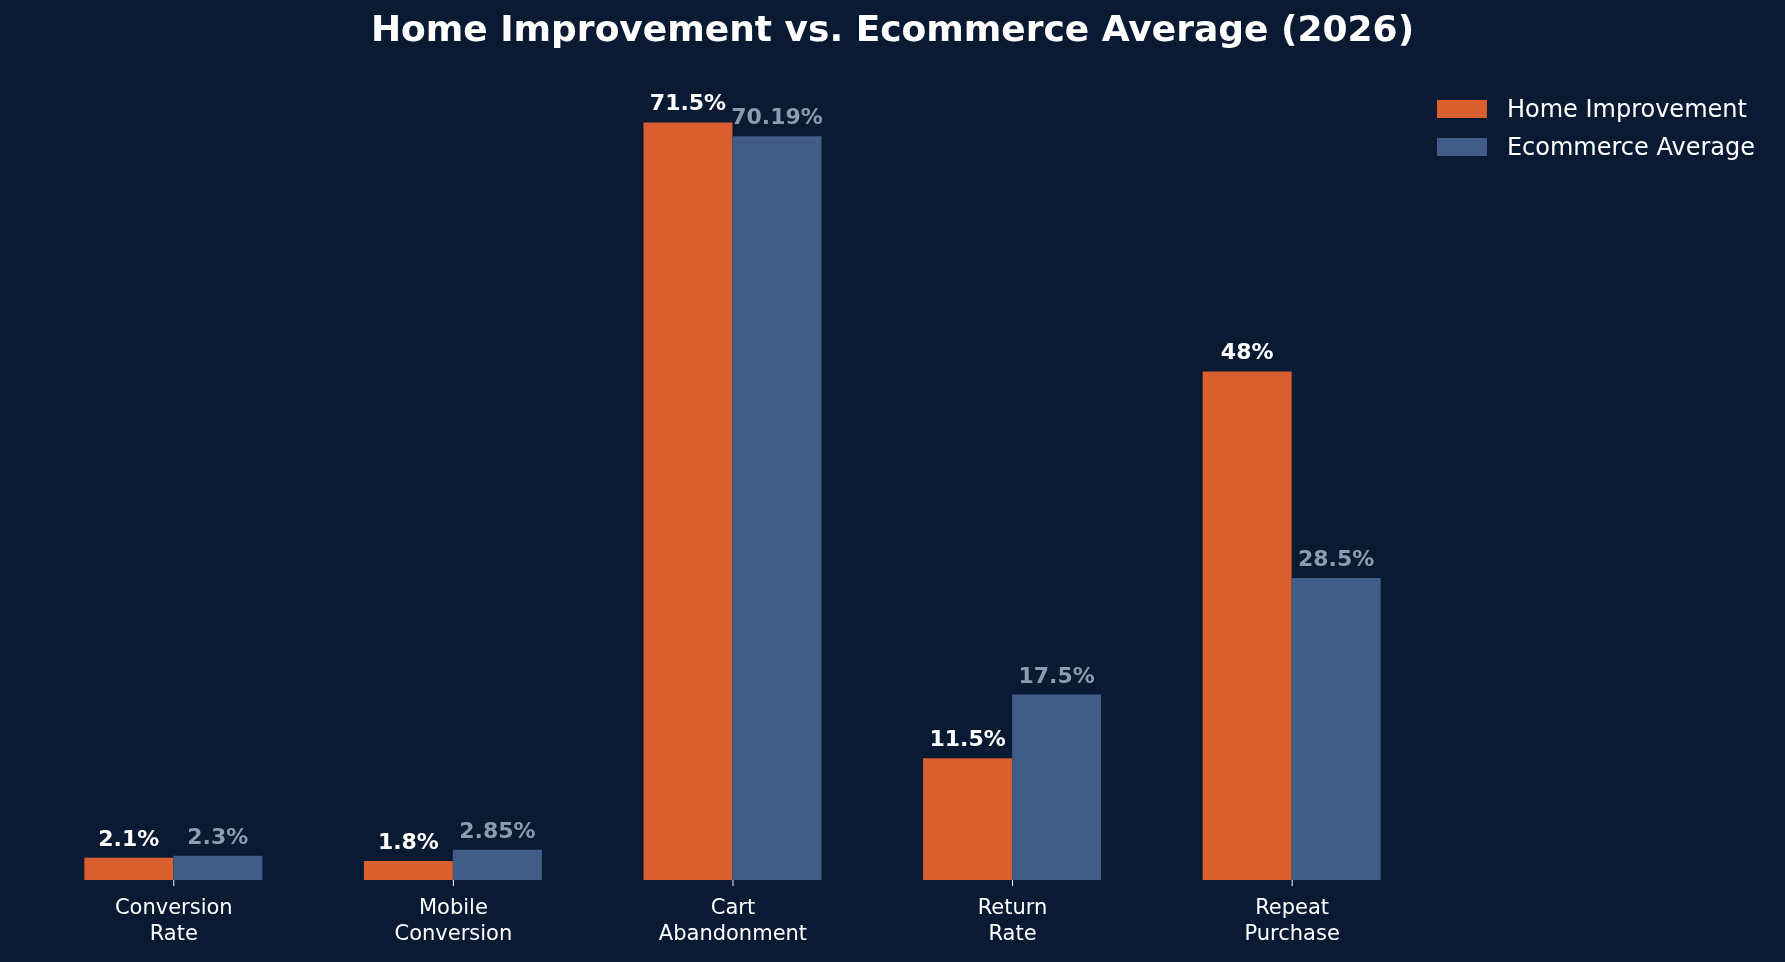 The height and width of the screenshot is (962, 1785). Describe the element at coordinates (688, 103) in the screenshot. I see `data-label: 71.5%` at that location.